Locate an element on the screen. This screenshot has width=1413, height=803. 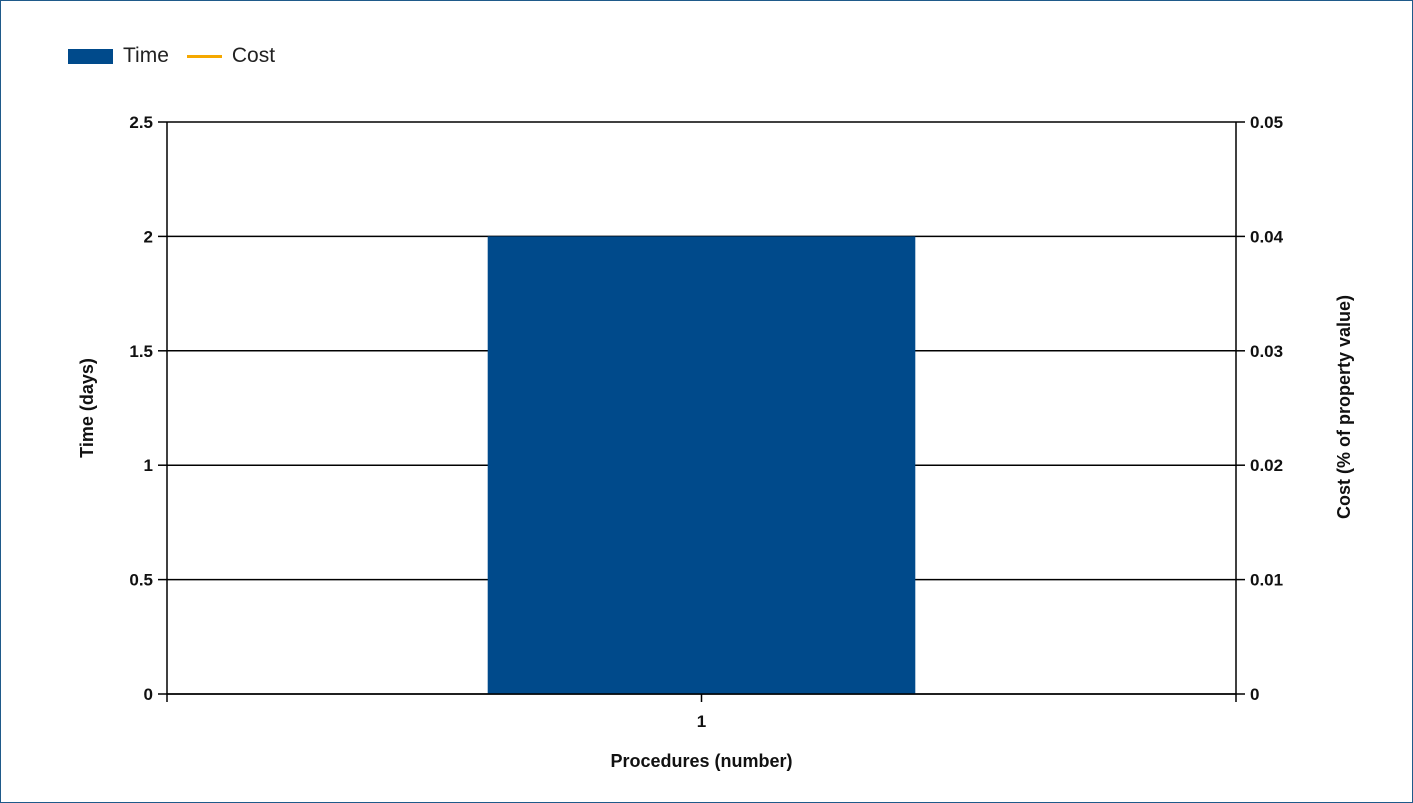
y-tick-label: 2.5 is located at coordinates (141, 122).